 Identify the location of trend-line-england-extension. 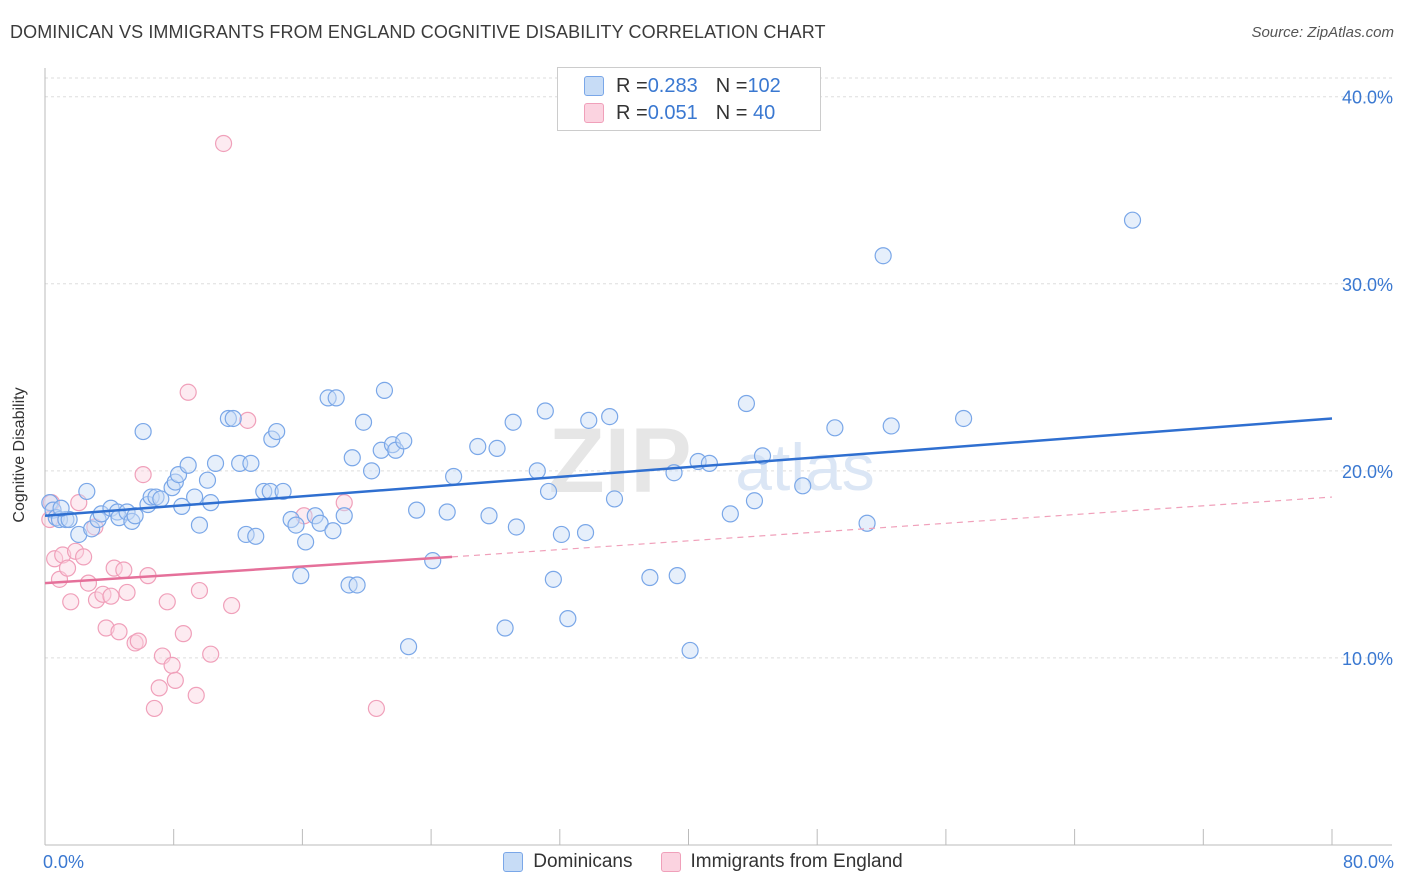
(892, 527).